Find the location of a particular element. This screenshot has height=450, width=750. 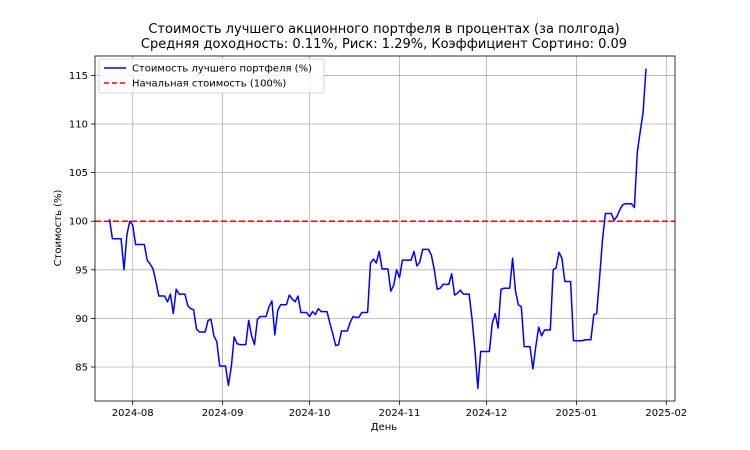

legend-box is located at coordinates (211, 76).